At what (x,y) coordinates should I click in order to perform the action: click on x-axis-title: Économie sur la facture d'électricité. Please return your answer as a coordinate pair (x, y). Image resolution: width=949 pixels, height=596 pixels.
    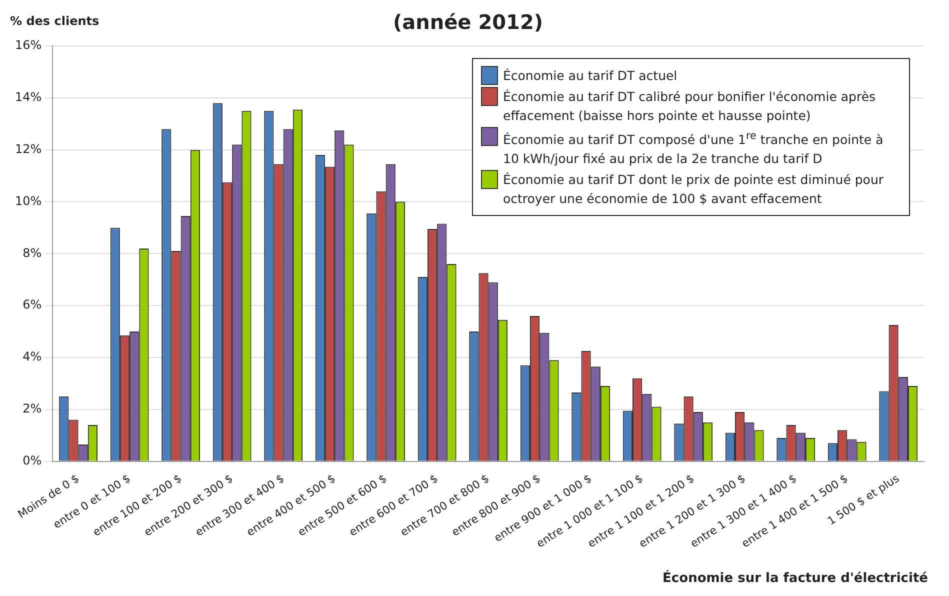
    Looking at the image, I should click on (795, 578).